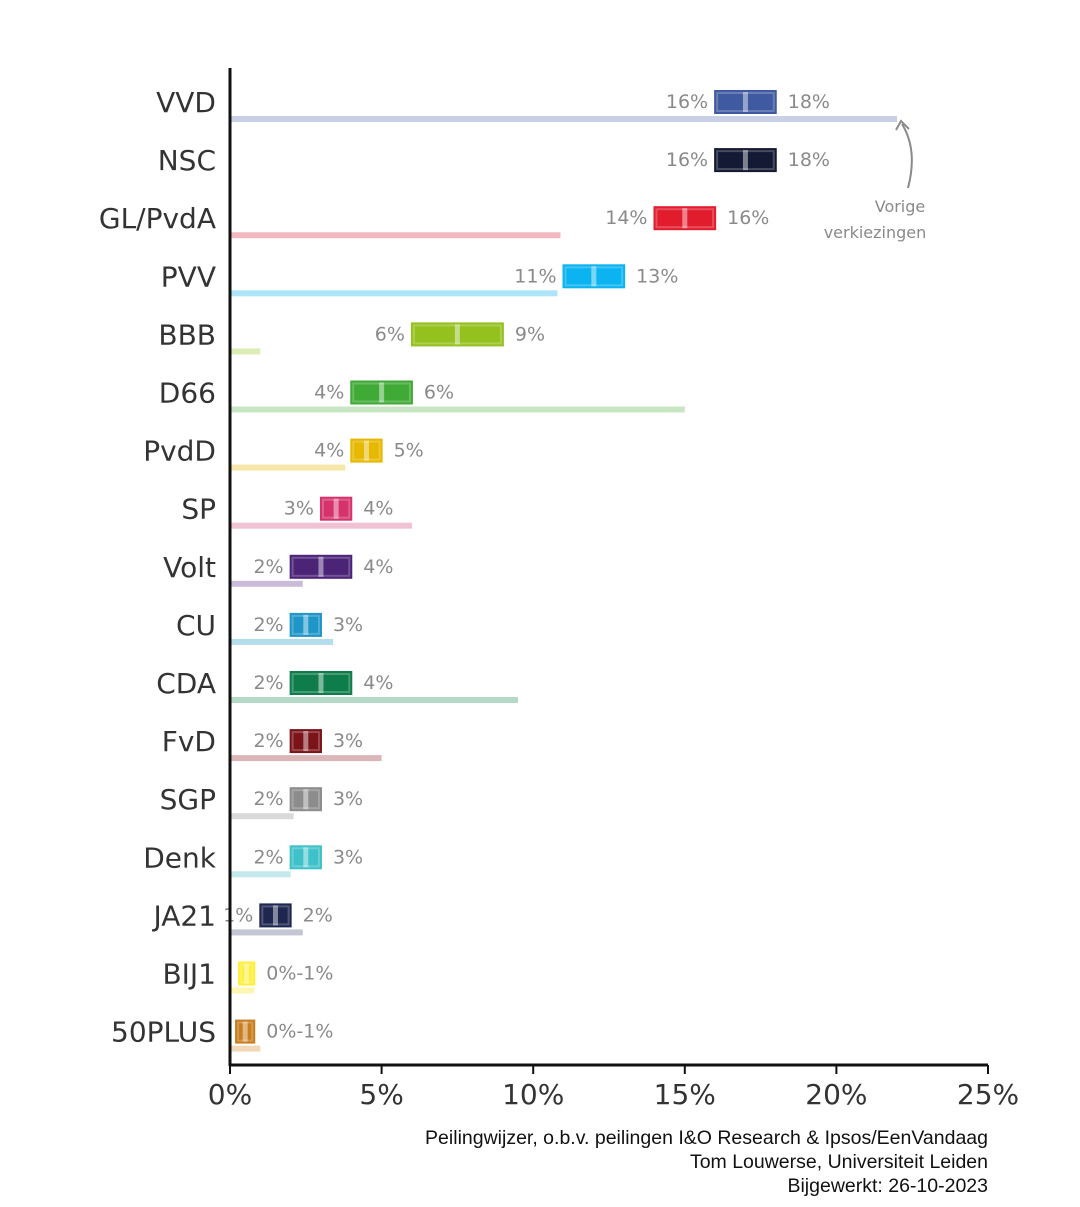 The image size is (1080, 1207). I want to click on previous-bar-ja21, so click(266, 932).